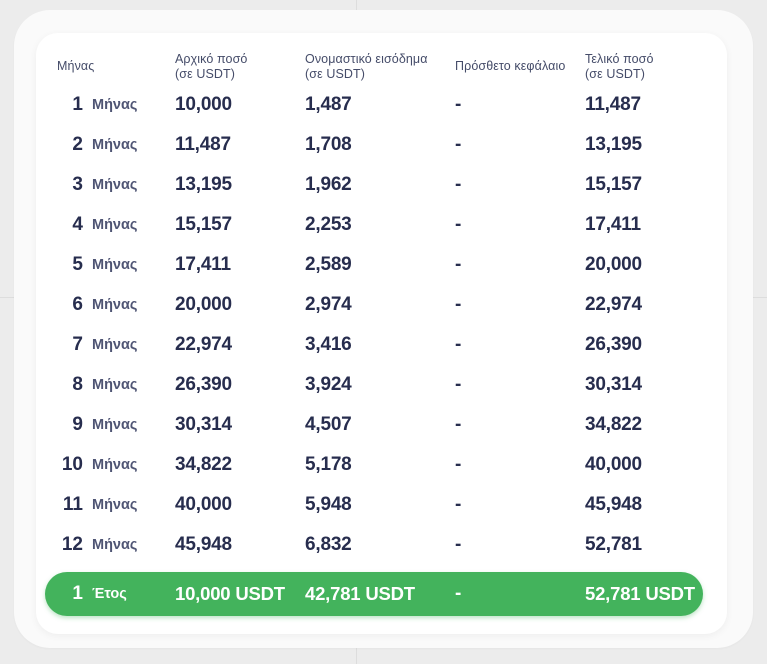 Image resolution: width=767 pixels, height=664 pixels. What do you see at coordinates (77, 304) in the screenshot?
I see `month-number: 6` at bounding box center [77, 304].